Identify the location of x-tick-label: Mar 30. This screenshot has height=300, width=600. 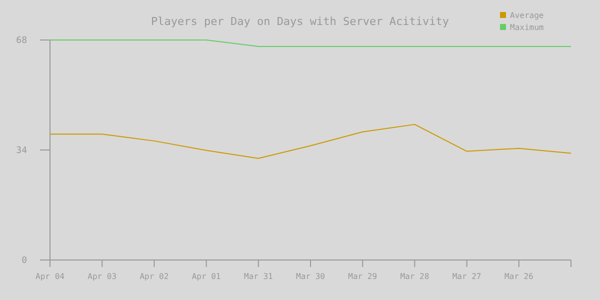
(311, 276).